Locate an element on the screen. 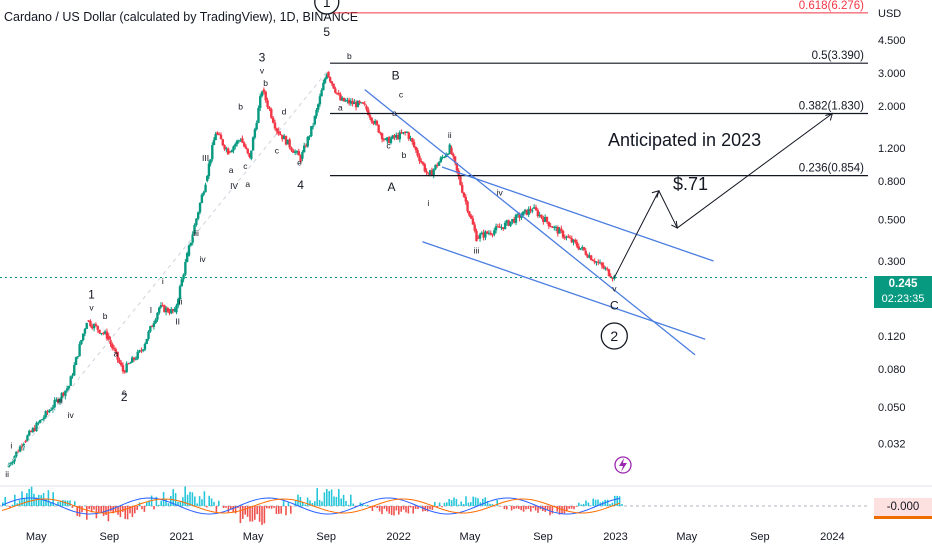 The width and height of the screenshot is (932, 550). wave-label-5: 5 is located at coordinates (326, 32).